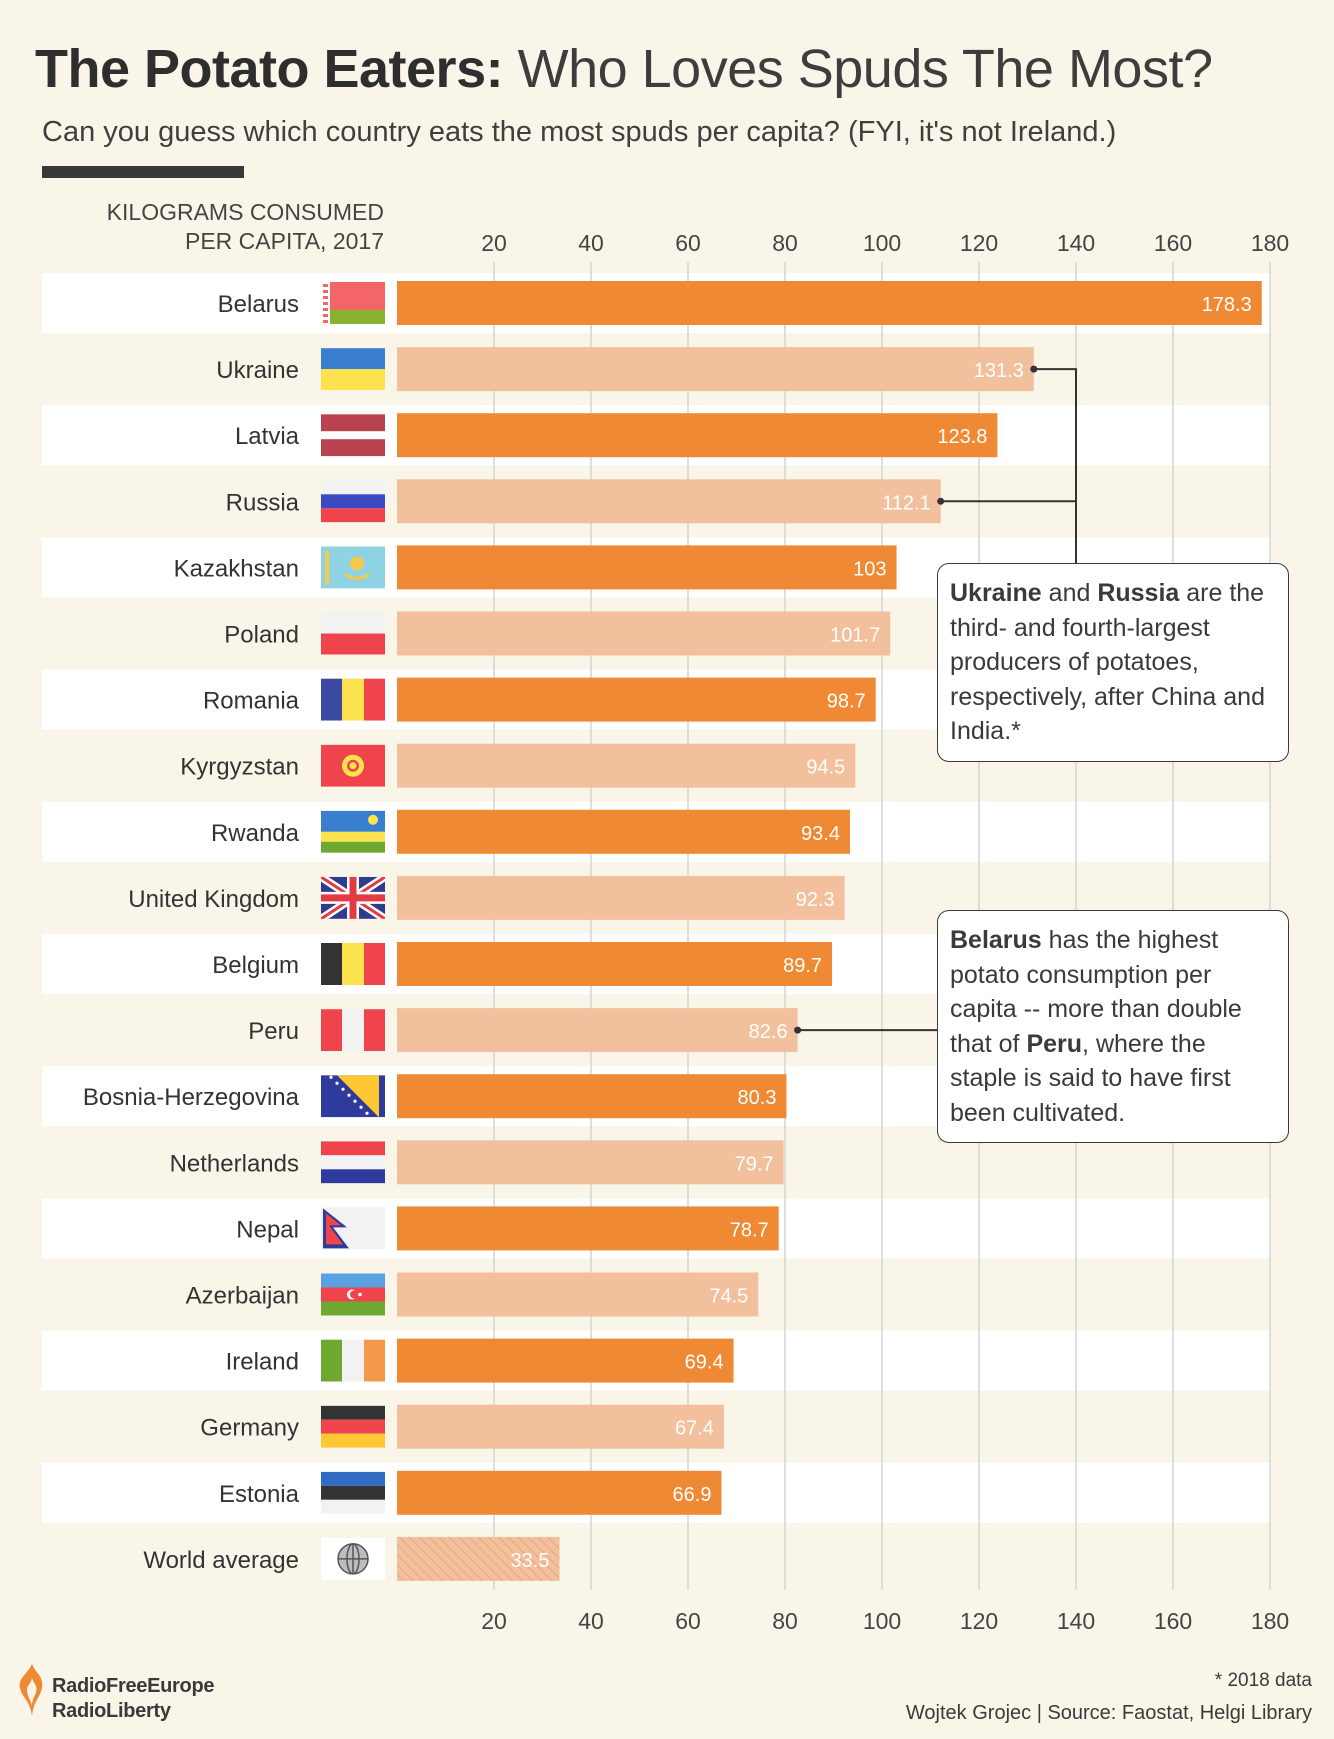 This screenshot has height=1739, width=1334. Describe the element at coordinates (1138, 593) in the screenshot. I see `callout-producers-bold2: Russia` at that location.